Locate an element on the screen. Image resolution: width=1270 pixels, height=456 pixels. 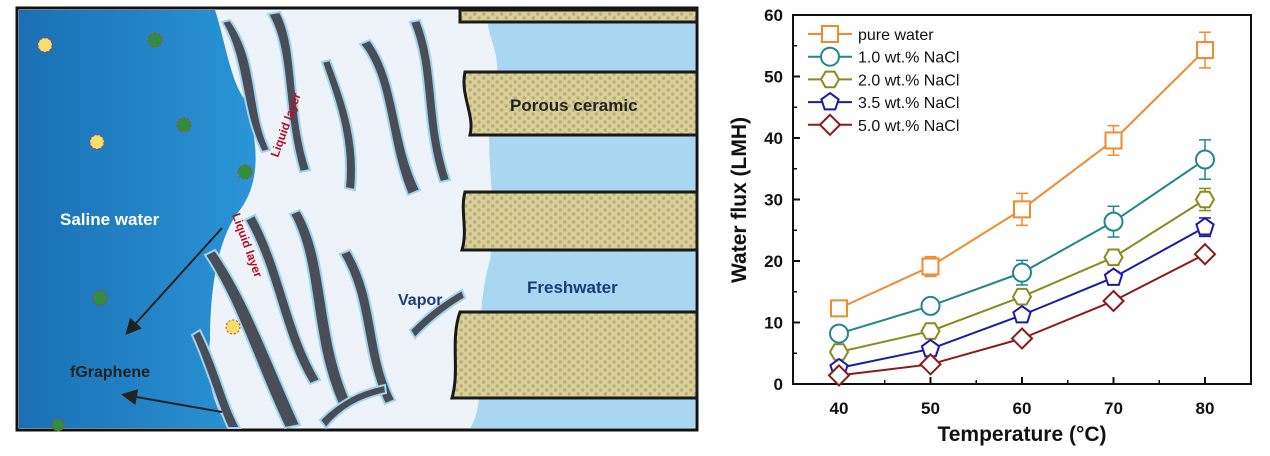
y-tick-label: 50 is located at coordinates (773, 77).